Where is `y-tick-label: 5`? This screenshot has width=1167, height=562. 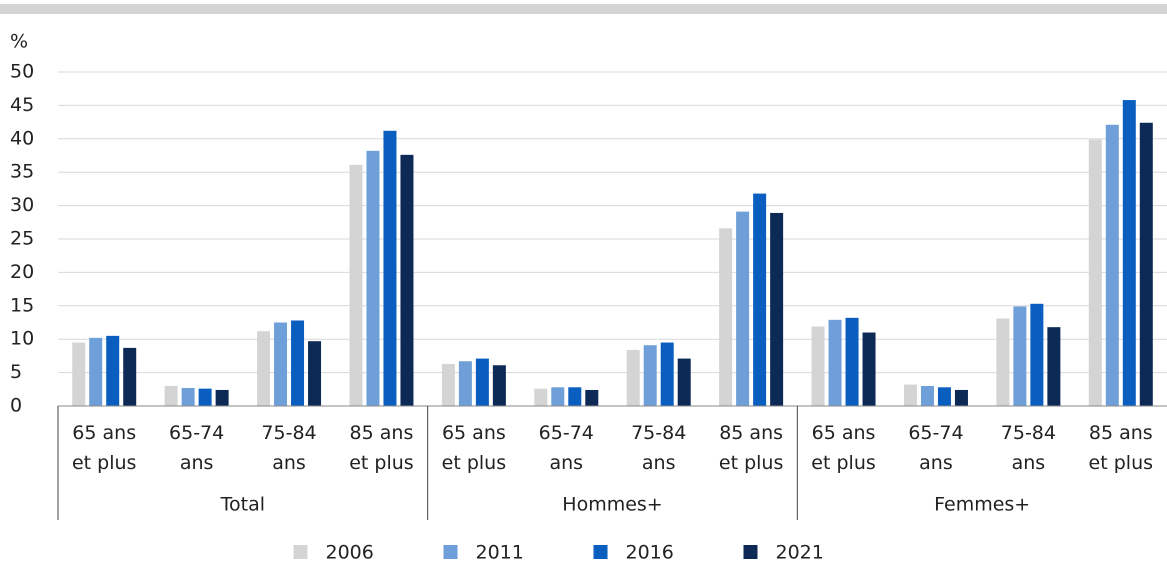
y-tick-label: 5 is located at coordinates (16, 372).